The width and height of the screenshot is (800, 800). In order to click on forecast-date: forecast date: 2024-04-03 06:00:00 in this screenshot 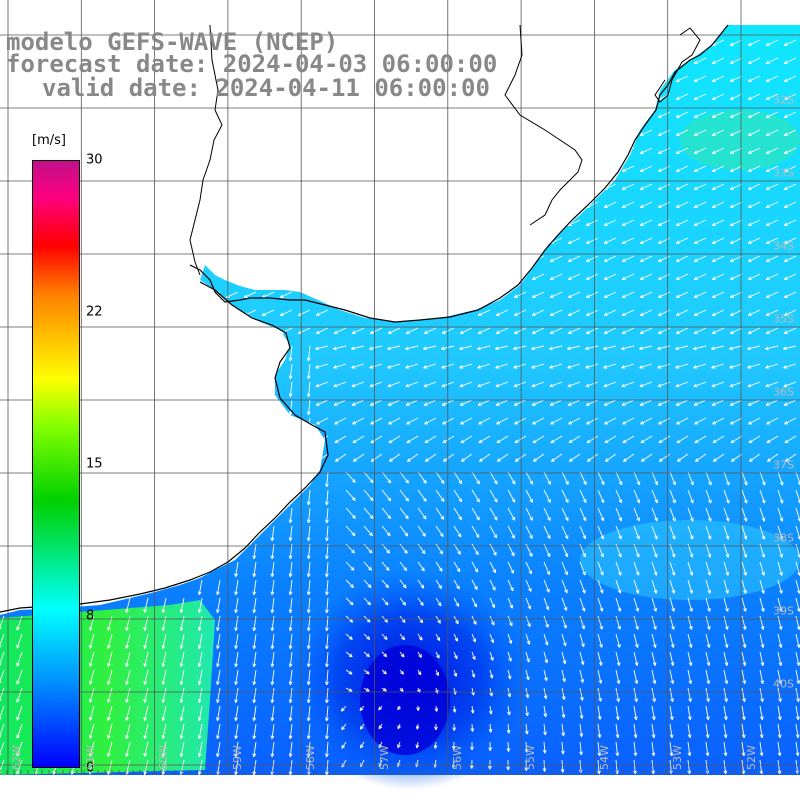, I will do `click(252, 64)`.